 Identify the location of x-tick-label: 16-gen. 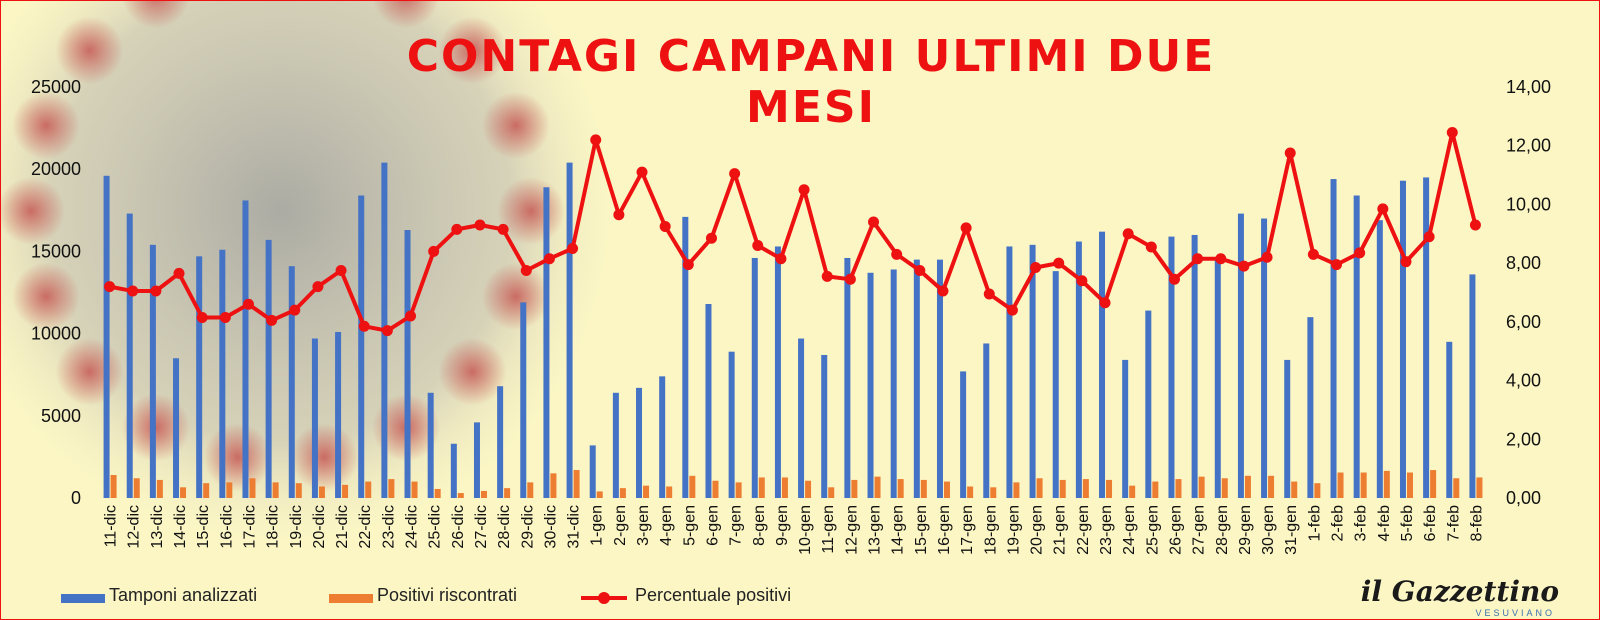
(944, 530).